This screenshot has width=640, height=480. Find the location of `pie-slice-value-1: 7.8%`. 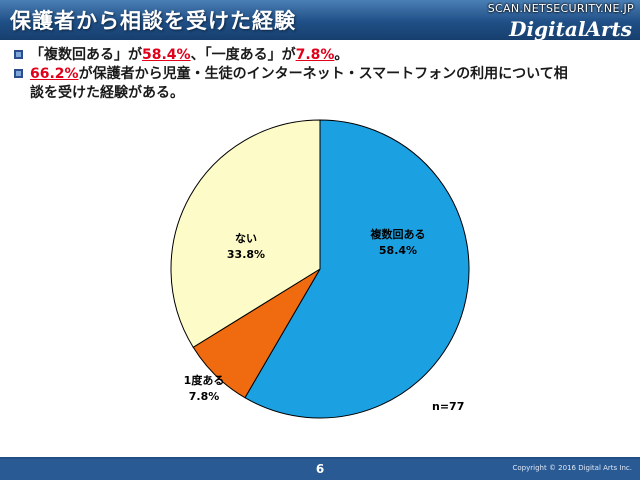

pie-slice-value-1: 7.8% is located at coordinates (204, 396).